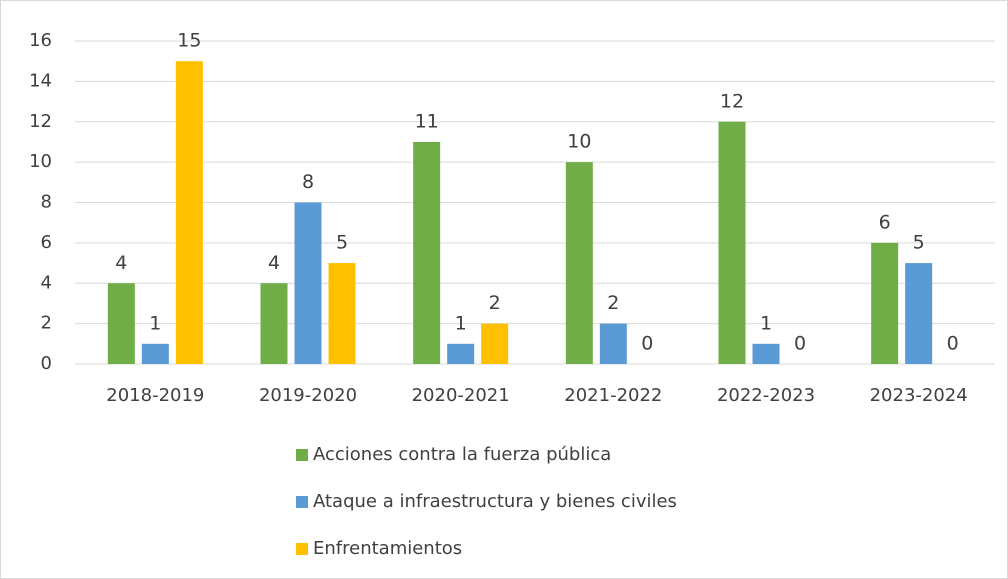 This screenshot has height=579, width=1008. Describe the element at coordinates (40, 80) in the screenshot. I see `y-tick-label: 14` at that location.